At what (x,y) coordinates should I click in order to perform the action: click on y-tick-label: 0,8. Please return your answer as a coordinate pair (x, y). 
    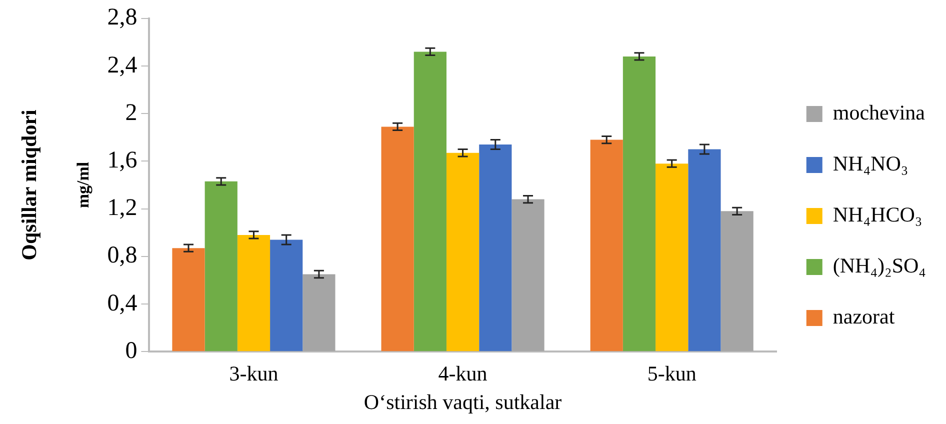
    Looking at the image, I should click on (122, 255).